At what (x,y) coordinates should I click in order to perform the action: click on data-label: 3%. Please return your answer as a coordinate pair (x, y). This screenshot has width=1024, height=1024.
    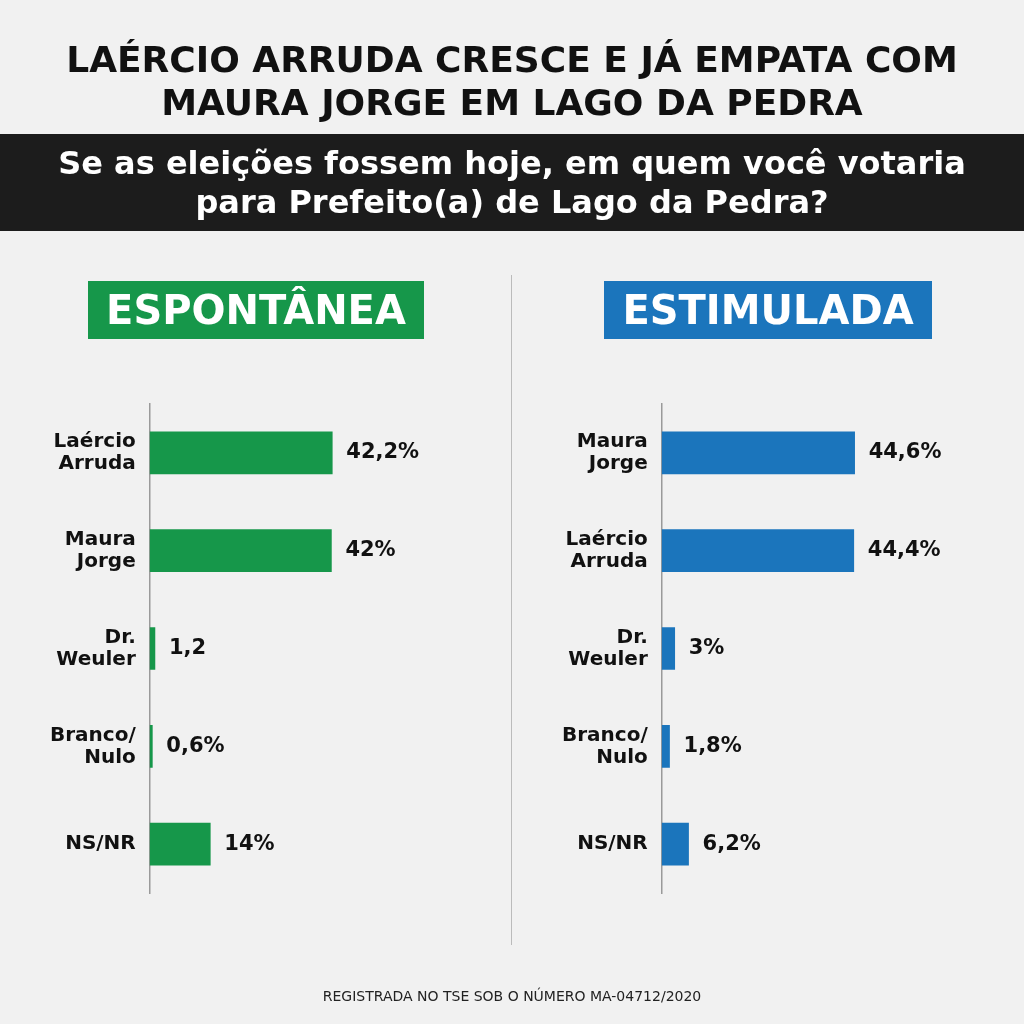
    Looking at the image, I should click on (706, 647).